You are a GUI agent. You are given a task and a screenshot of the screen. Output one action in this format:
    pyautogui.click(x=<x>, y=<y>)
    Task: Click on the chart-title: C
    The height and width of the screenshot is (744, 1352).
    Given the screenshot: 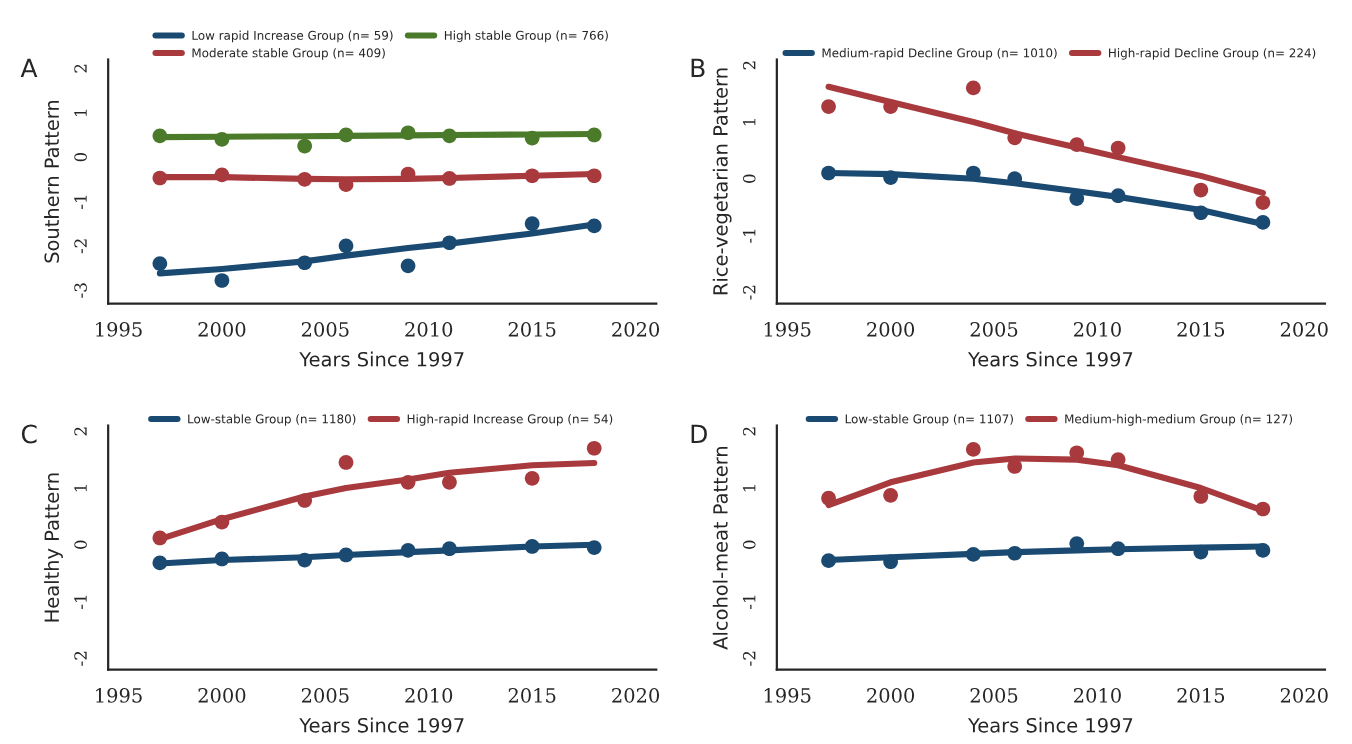 What is the action you would take?
    pyautogui.click(x=29, y=434)
    